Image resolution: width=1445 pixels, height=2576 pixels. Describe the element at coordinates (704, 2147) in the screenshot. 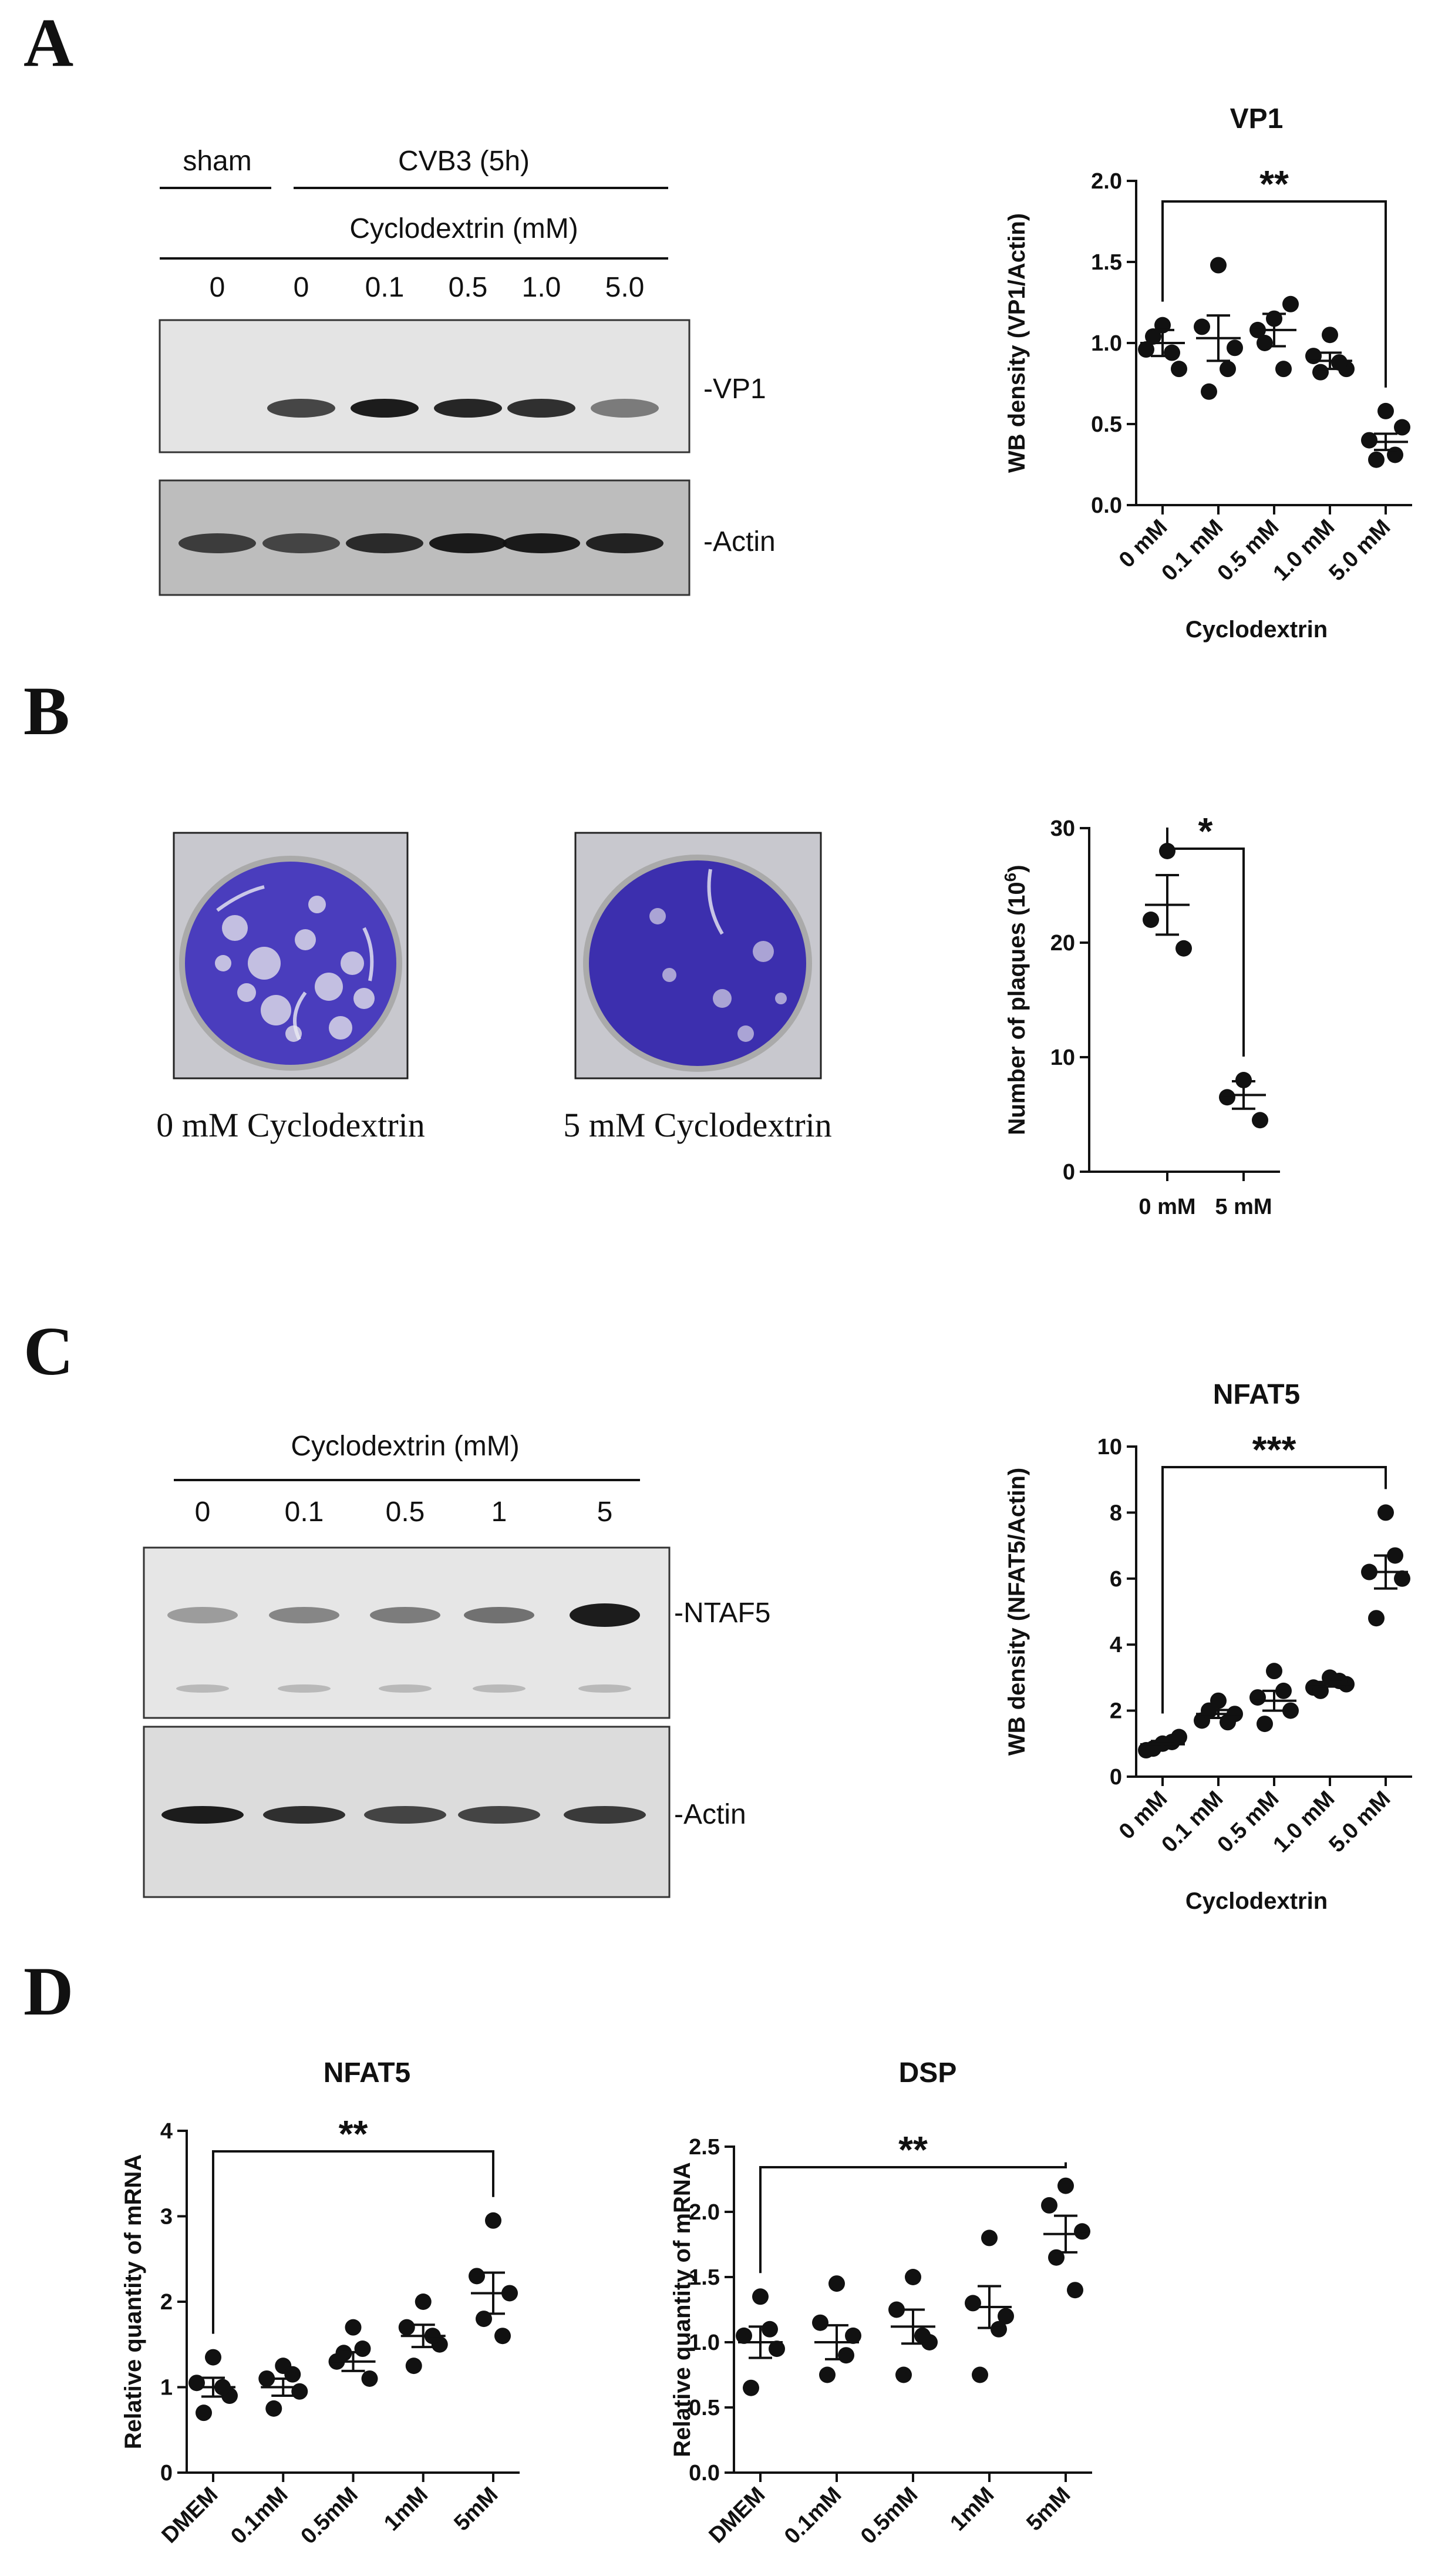

I see `y-tick-label: 2.5` at that location.